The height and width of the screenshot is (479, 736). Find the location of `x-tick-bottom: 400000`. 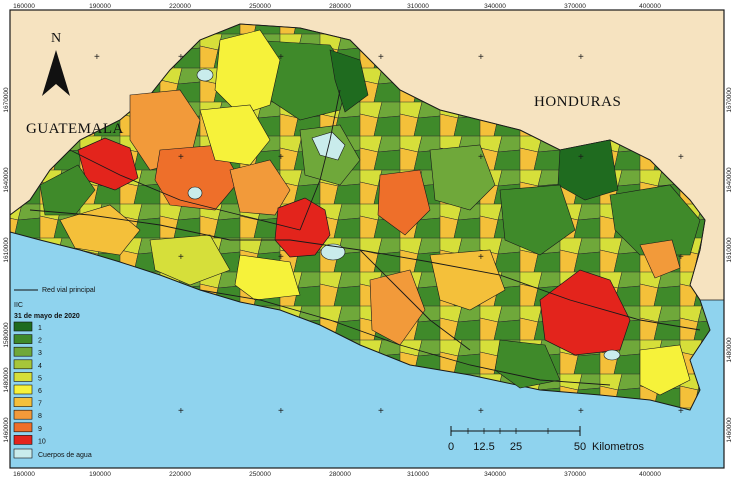

x-tick-bottom: 400000 is located at coordinates (650, 474).